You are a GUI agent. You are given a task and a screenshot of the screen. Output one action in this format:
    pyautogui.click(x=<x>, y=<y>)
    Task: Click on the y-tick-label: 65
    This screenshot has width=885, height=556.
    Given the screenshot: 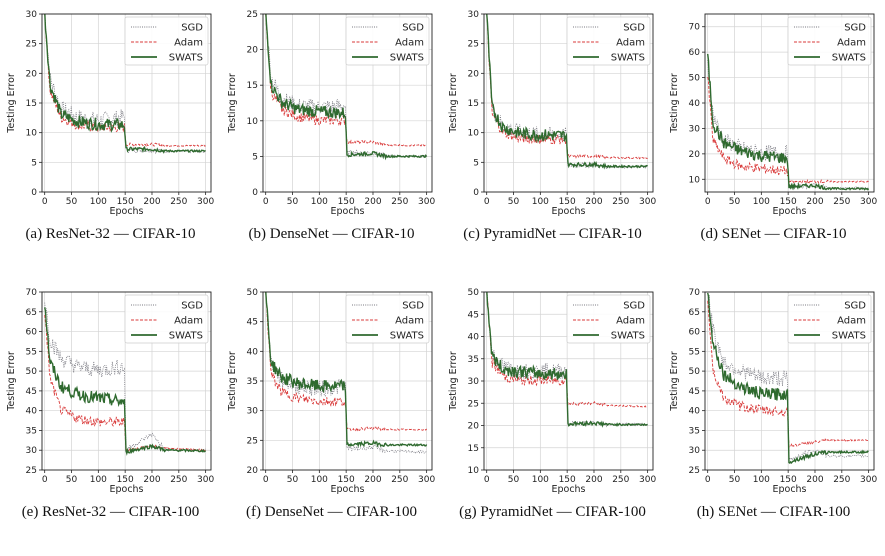 What is the action you would take?
    pyautogui.click(x=694, y=313)
    